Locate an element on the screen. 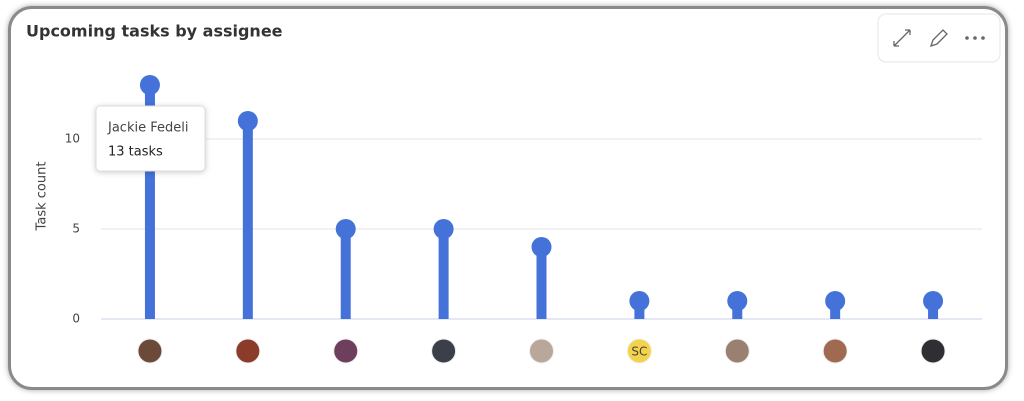  tooltip-box is located at coordinates (150, 138).